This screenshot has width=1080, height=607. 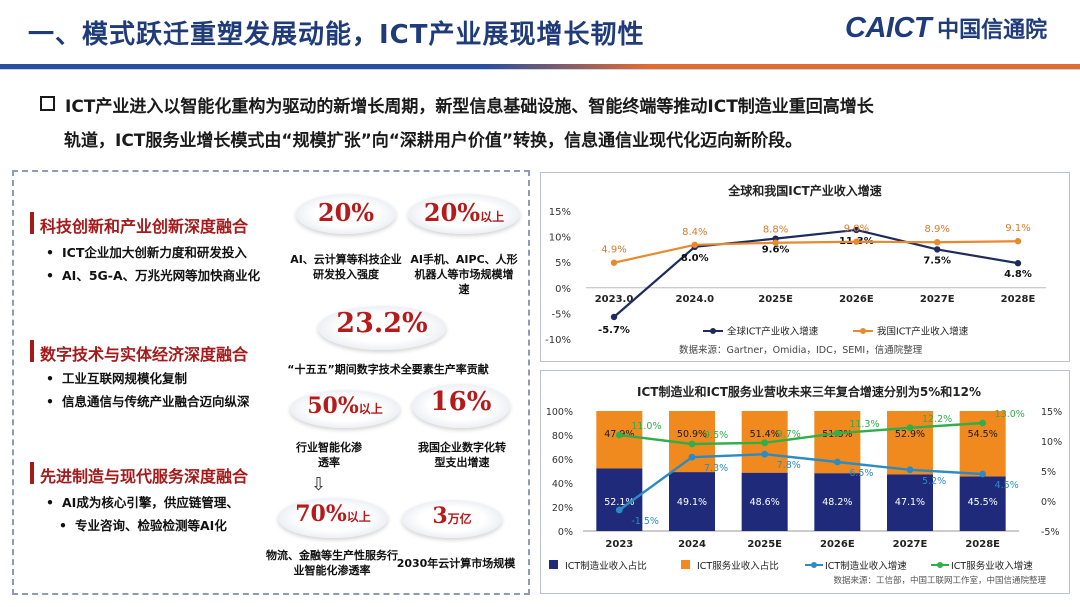 What do you see at coordinates (606, 566) in the screenshot?
I see `chart2-legend-label: ICT制造业收入占比` at bounding box center [606, 566].